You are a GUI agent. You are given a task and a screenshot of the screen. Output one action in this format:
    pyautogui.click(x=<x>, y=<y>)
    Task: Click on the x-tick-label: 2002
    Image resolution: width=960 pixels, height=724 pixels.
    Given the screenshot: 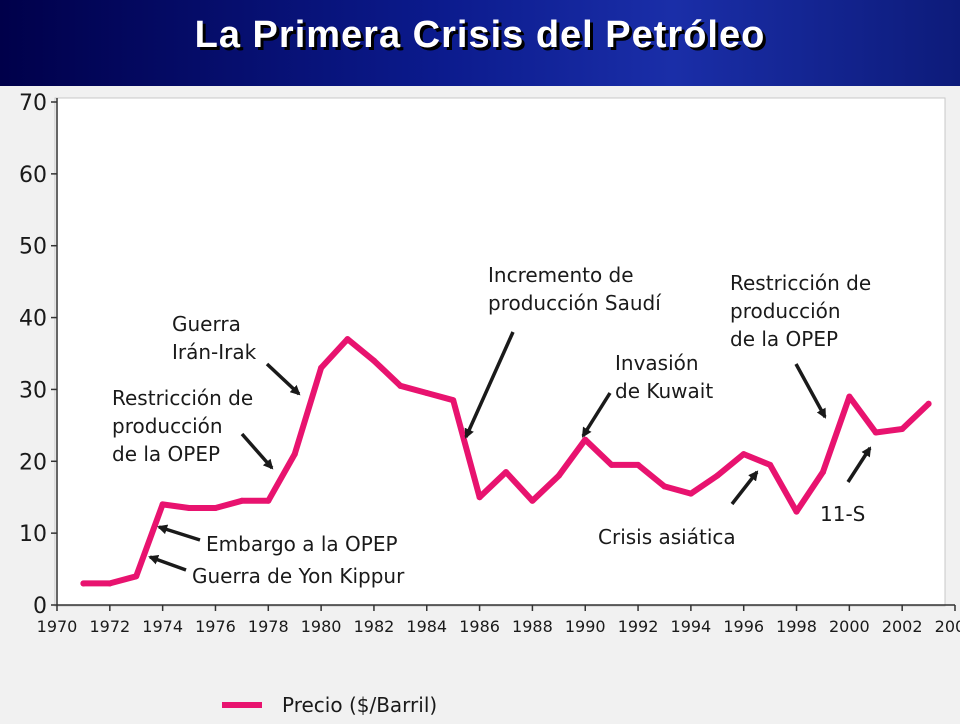 What is the action you would take?
    pyautogui.click(x=902, y=626)
    